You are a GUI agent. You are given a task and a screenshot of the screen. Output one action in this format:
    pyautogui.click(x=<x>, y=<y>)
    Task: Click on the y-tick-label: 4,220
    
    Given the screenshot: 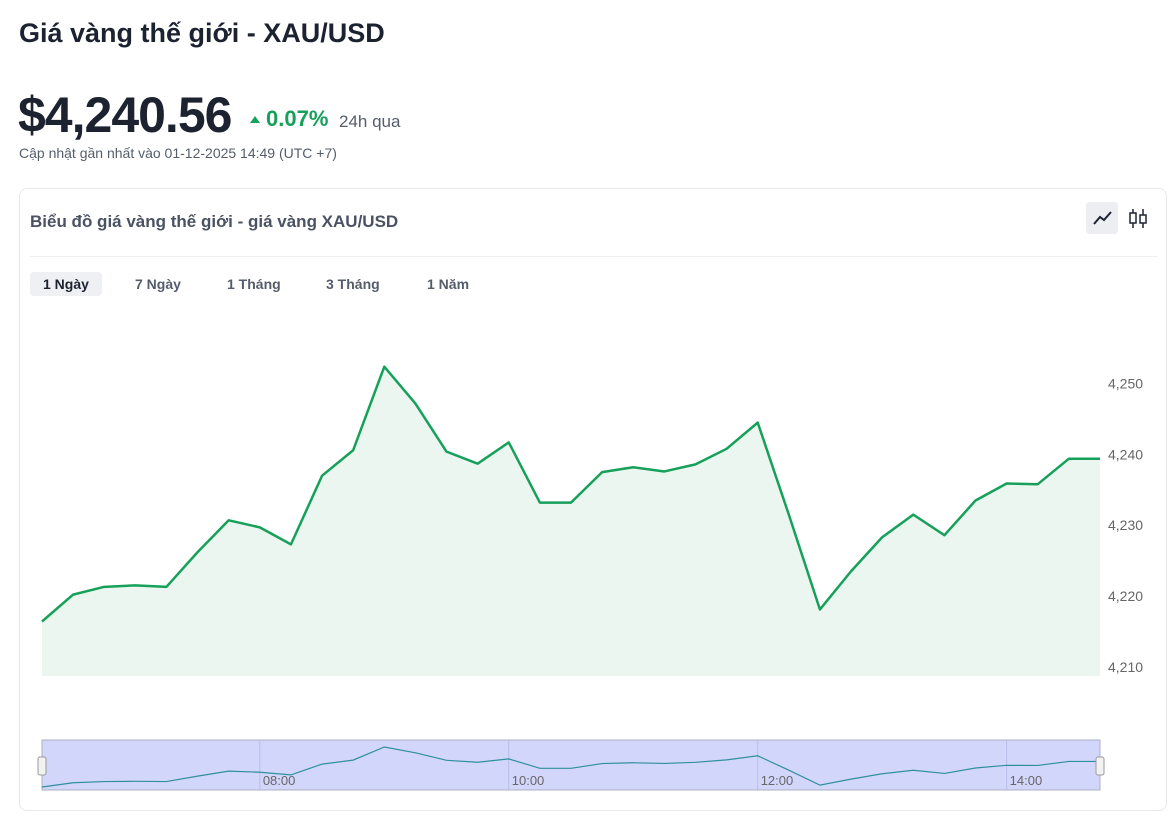 What is the action you would take?
    pyautogui.click(x=1125, y=596)
    